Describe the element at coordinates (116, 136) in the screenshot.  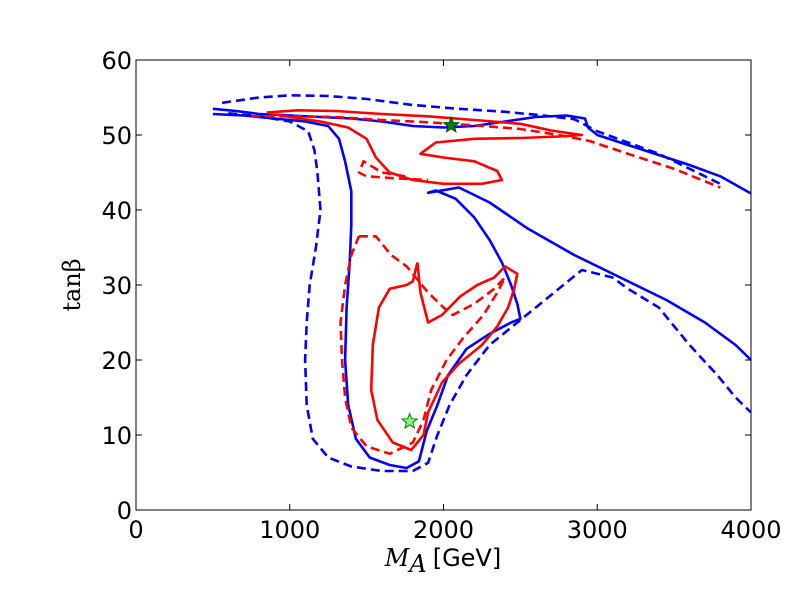
I see `y-tick-label-50: 50` at that location.